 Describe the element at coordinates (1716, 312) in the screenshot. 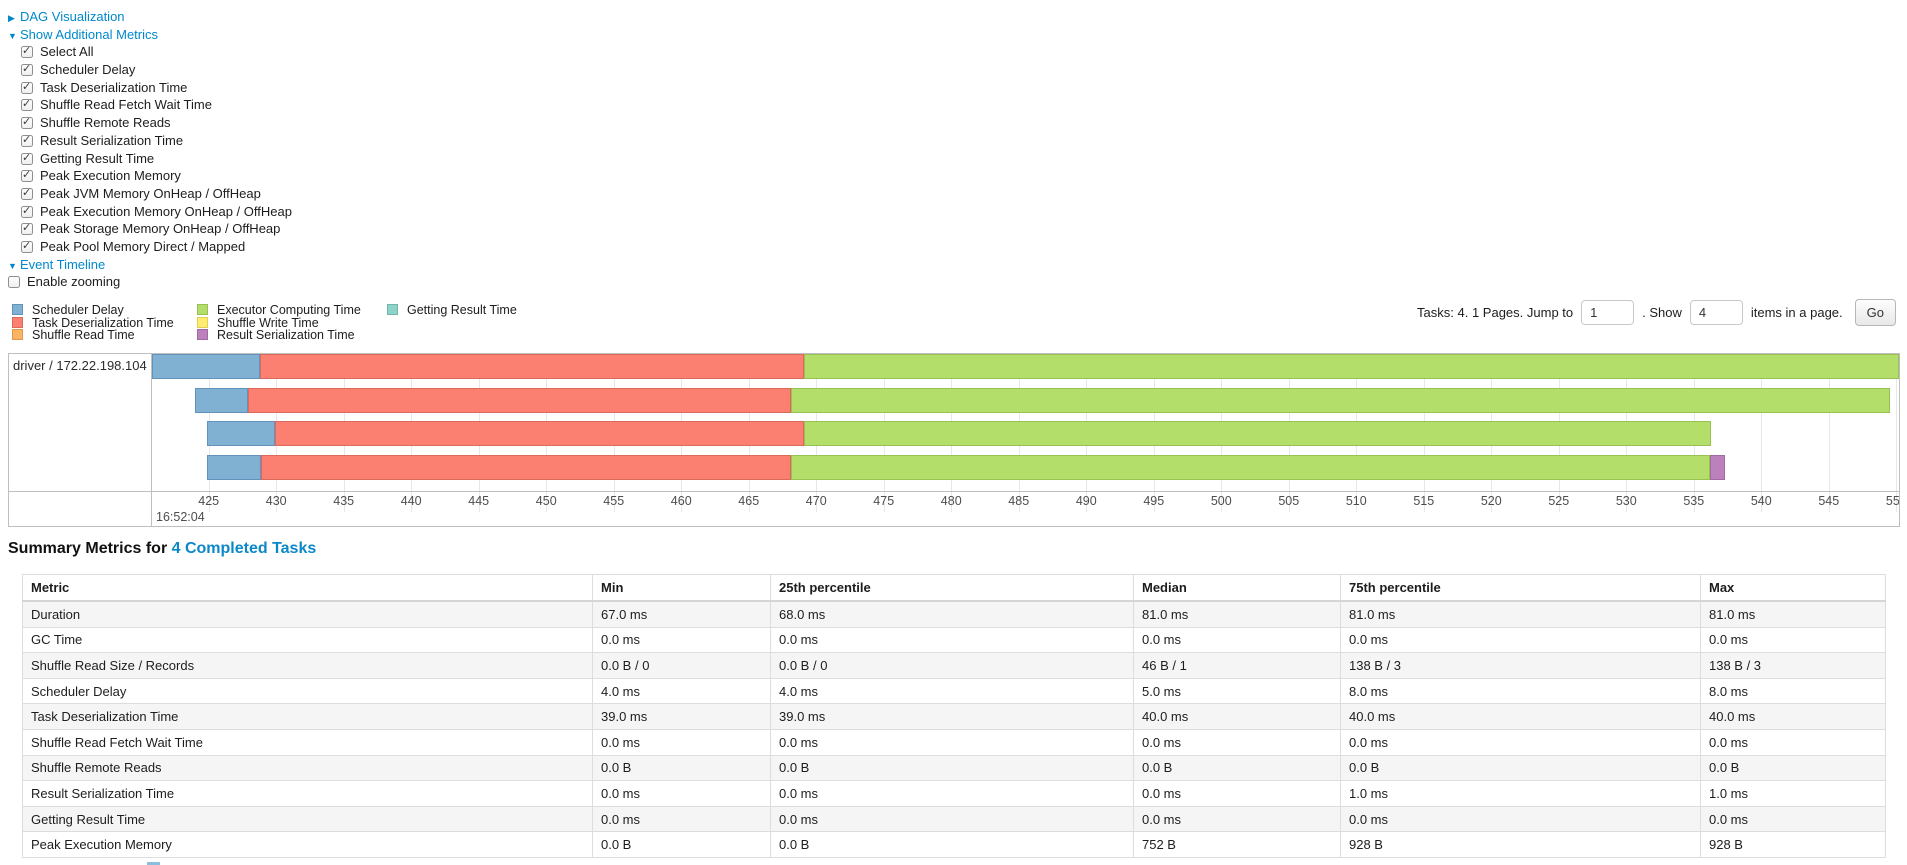

I see `items-per-page-input` at that location.